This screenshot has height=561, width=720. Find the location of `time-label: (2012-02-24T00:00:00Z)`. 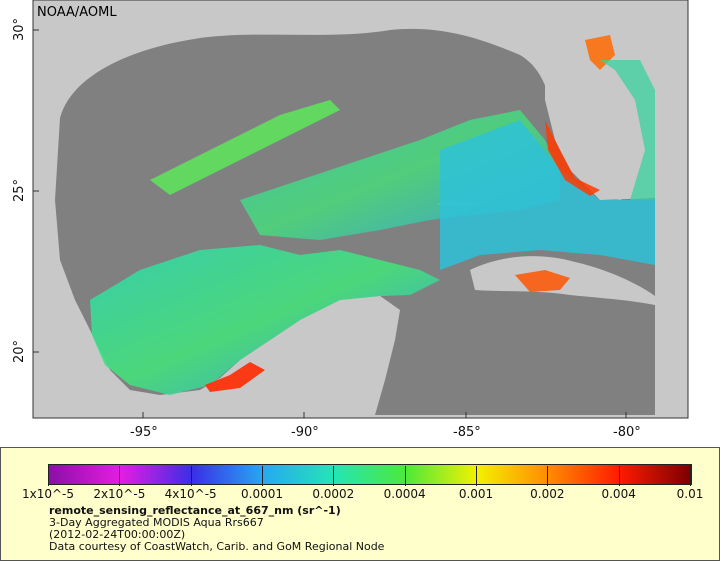

time-label: (2012-02-24T00:00:00Z) is located at coordinates (117, 534).